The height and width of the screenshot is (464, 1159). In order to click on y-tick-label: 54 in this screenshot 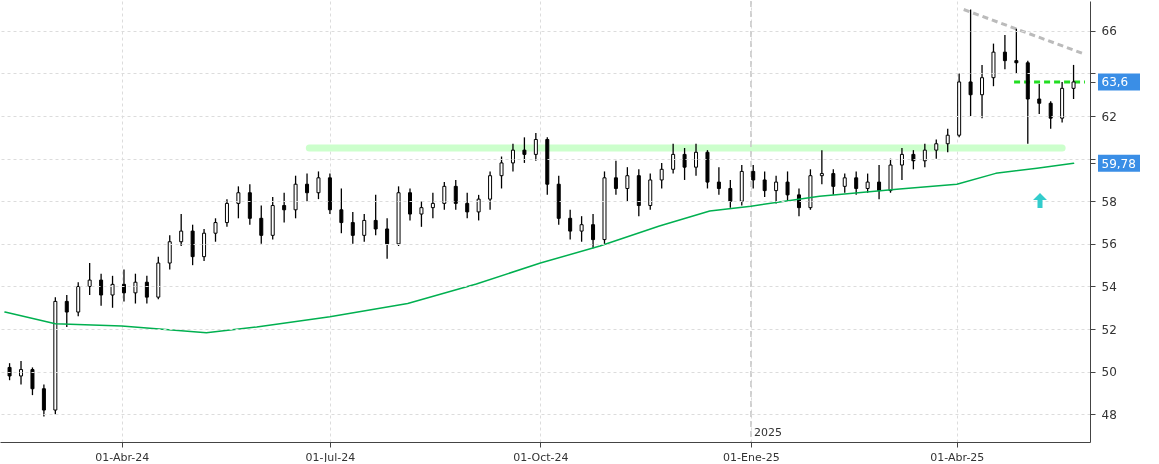, I will do `click(1109, 286)`.